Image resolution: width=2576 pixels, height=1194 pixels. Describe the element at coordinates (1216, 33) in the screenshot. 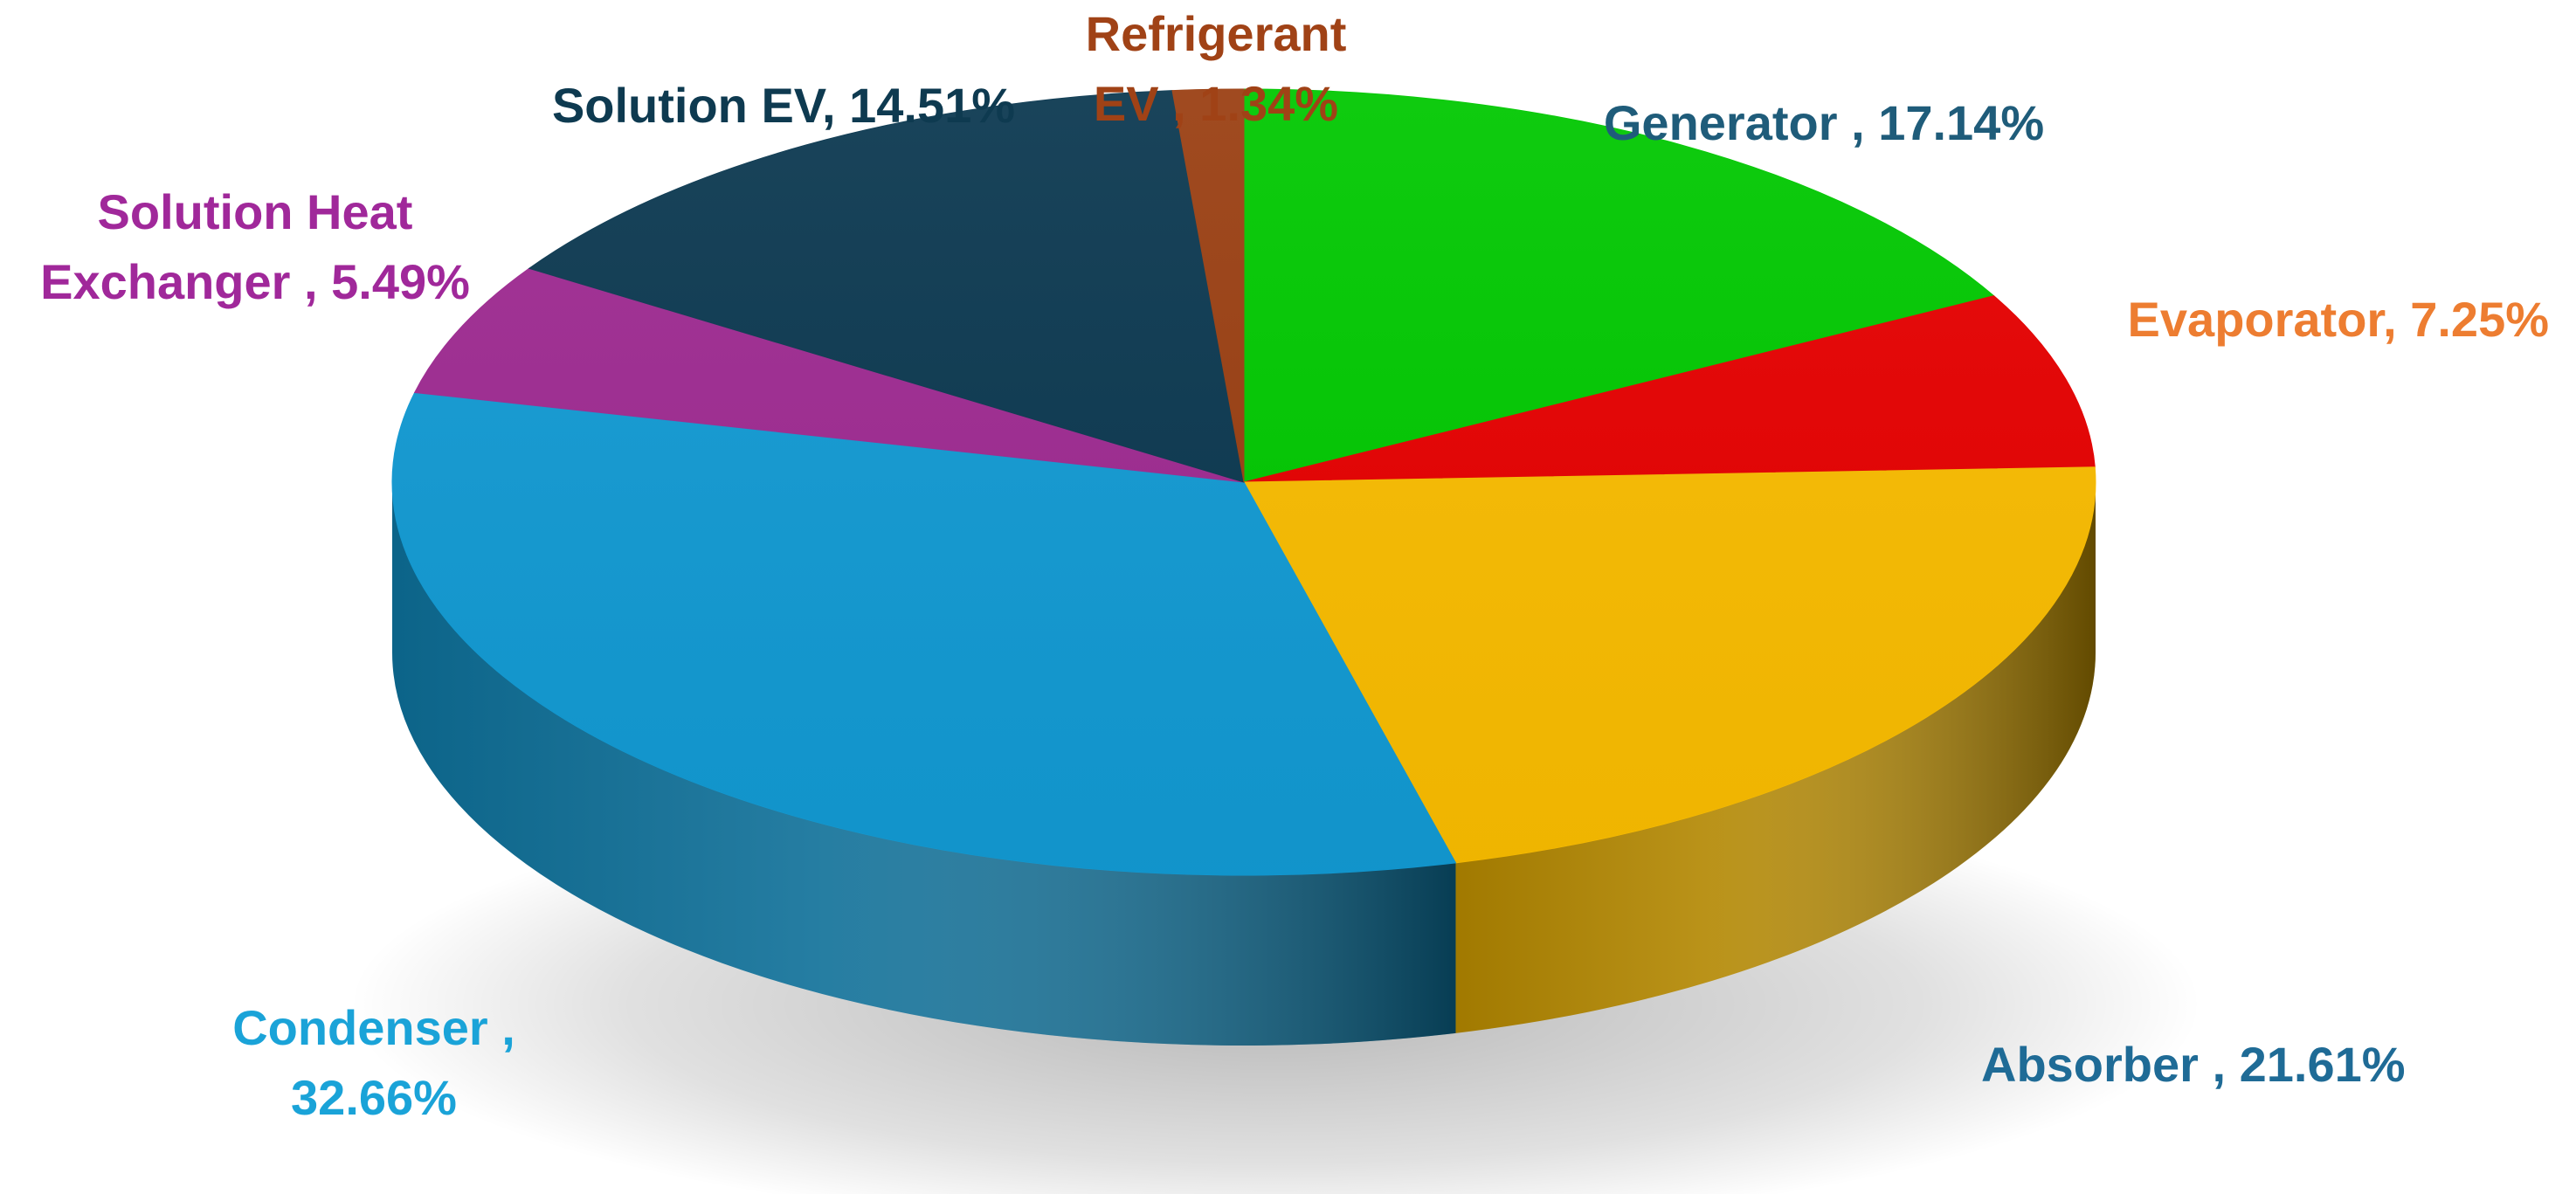

I see `label-refrigerant-ev-line-1: Refrigerant` at that location.